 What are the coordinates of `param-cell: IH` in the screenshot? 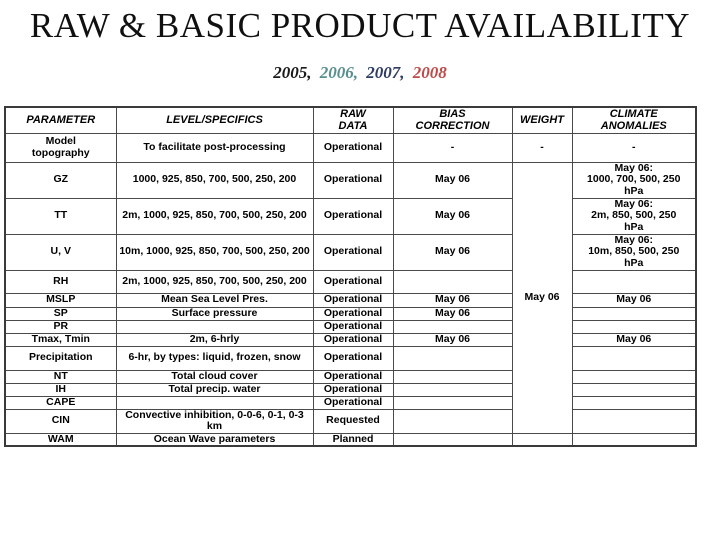 It's located at (60, 389).